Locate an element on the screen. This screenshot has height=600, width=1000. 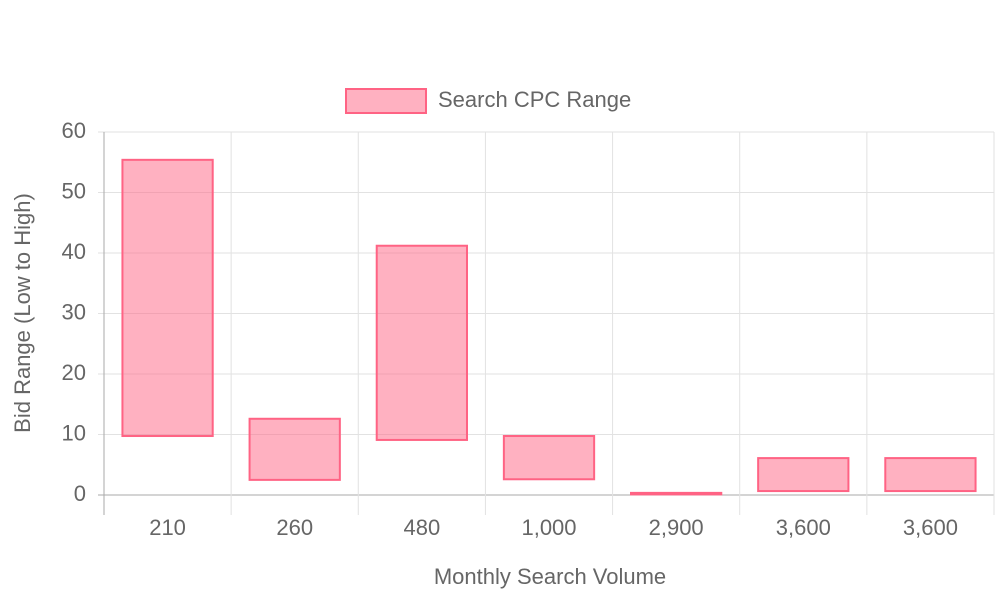
y-tick-label: 30 is located at coordinates (74, 311).